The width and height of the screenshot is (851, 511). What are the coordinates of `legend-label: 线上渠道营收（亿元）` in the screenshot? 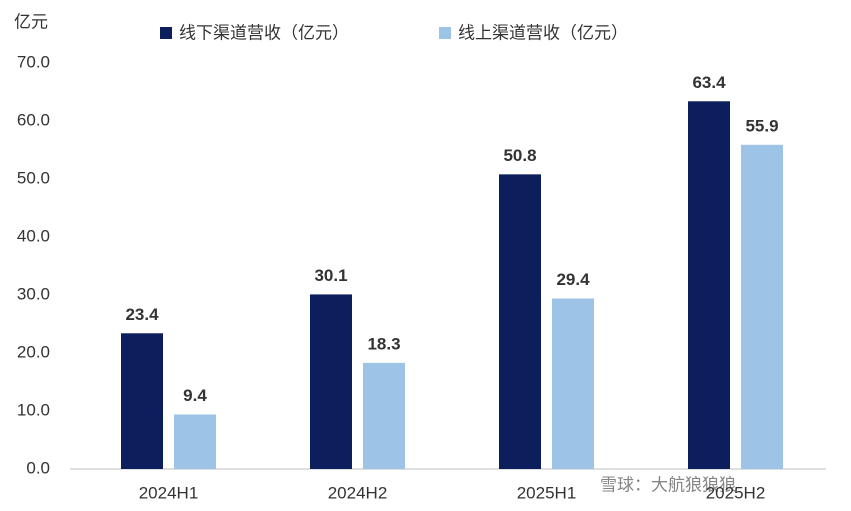 It's located at (543, 32).